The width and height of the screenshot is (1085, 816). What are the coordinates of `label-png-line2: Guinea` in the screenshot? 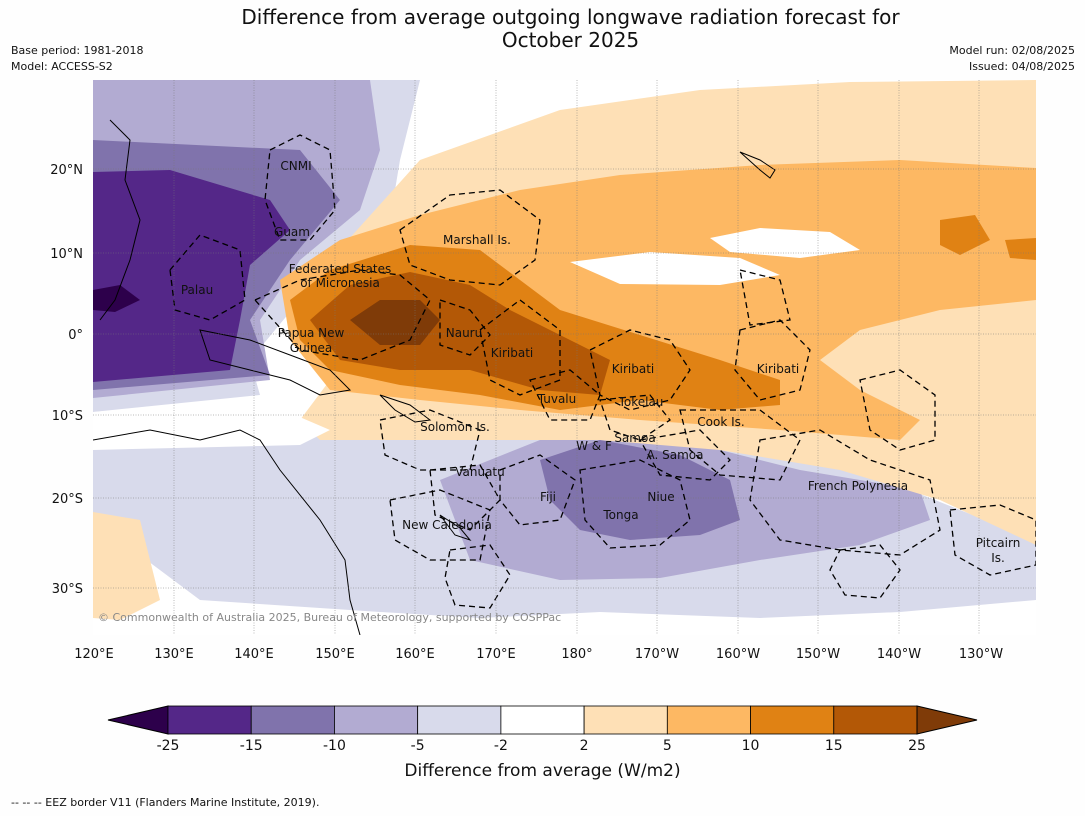 It's located at (311, 348).